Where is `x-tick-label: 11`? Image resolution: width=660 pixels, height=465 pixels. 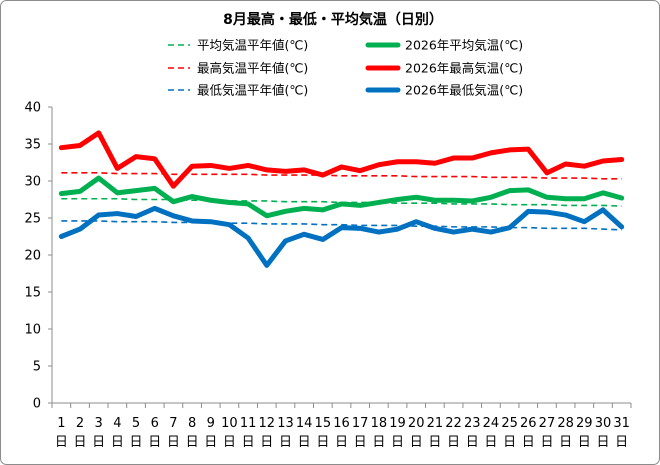
x-tick-label: 11 is located at coordinates (248, 423).